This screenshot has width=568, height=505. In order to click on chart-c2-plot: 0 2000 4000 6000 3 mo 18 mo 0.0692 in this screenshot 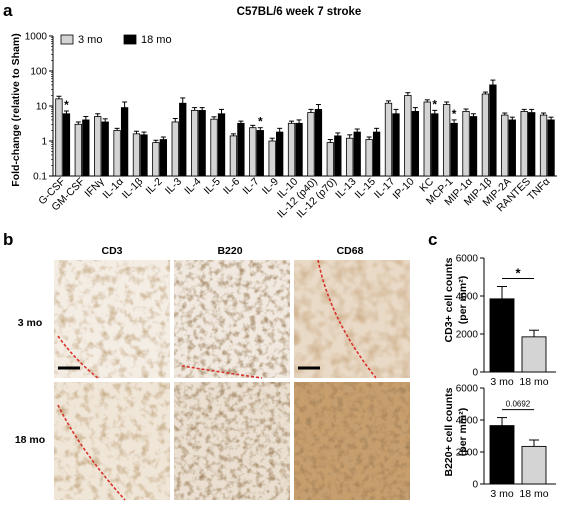, I will do `click(506, 442)`.